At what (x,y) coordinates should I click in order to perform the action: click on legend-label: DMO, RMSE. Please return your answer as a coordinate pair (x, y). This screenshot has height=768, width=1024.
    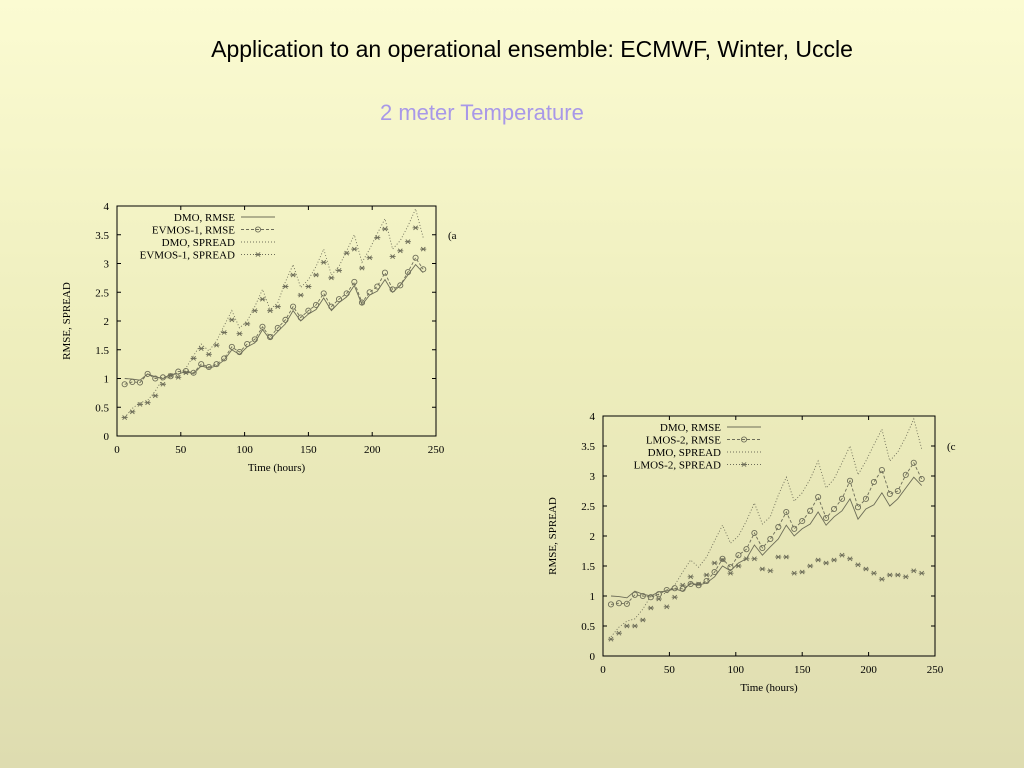
    Looking at the image, I should click on (690, 428).